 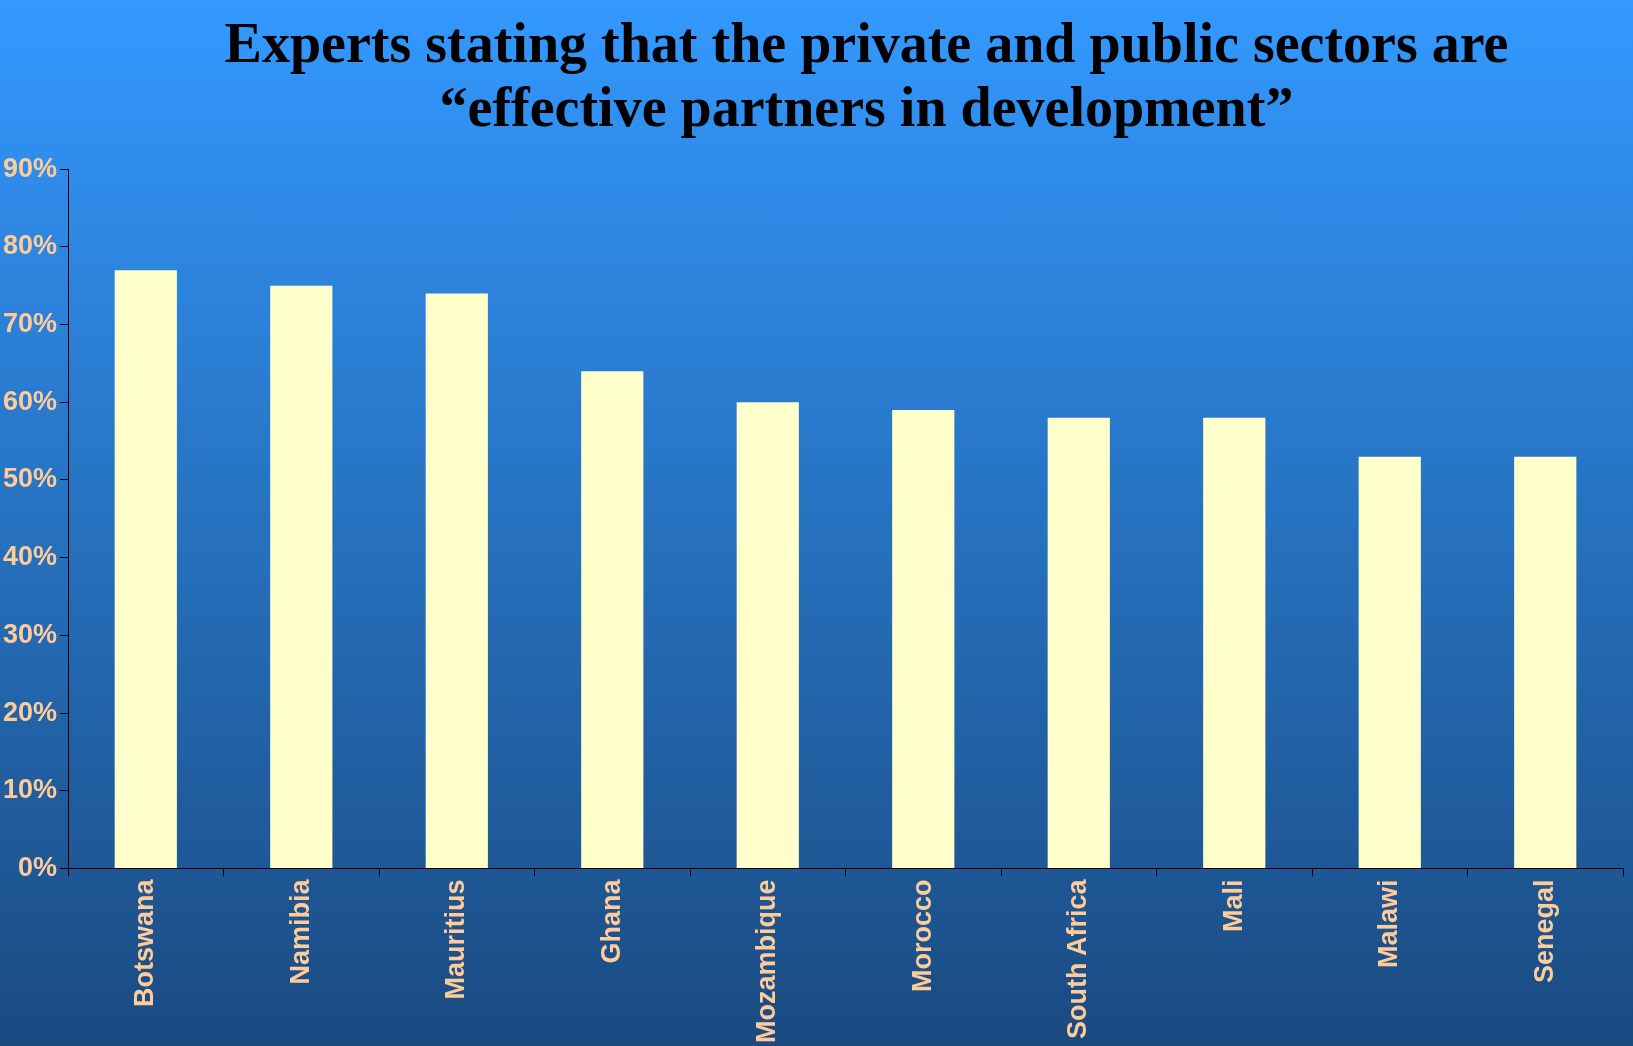 I want to click on x-tick-label: Senegal, so click(x=1543, y=931).